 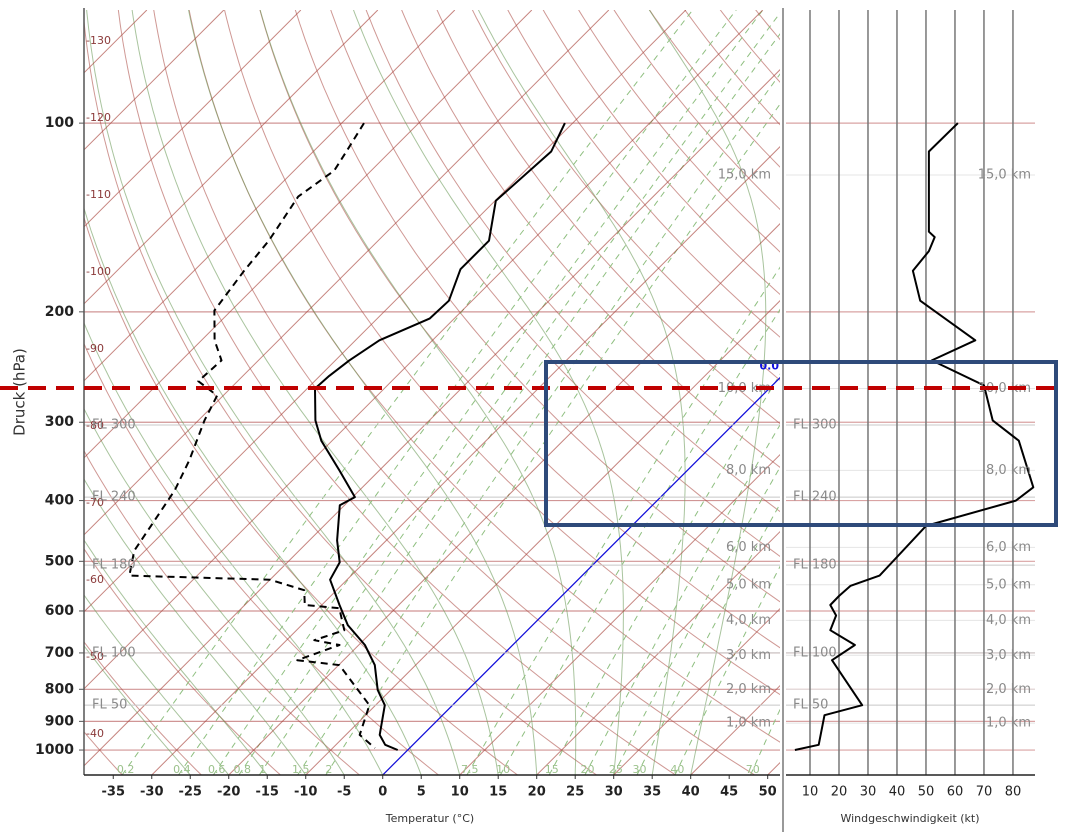 What do you see at coordinates (59, 501) in the screenshot?
I see `y-tick-label: 400` at bounding box center [59, 501].